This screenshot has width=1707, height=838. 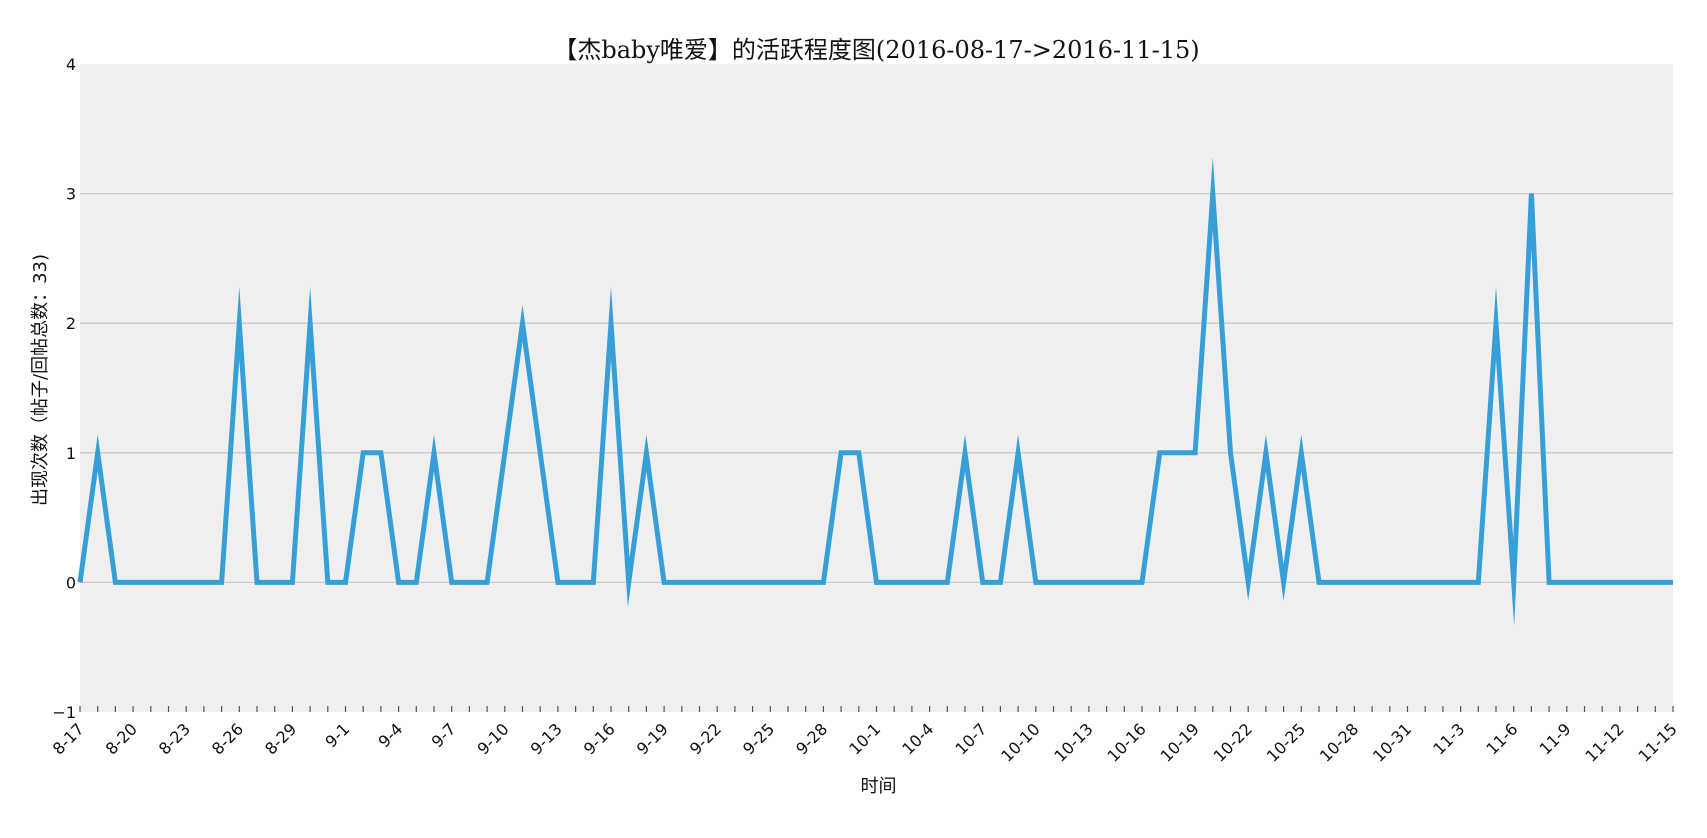 I want to click on y-axis-ticks: −1 0 1 2 3 4, so click(x=64, y=388).